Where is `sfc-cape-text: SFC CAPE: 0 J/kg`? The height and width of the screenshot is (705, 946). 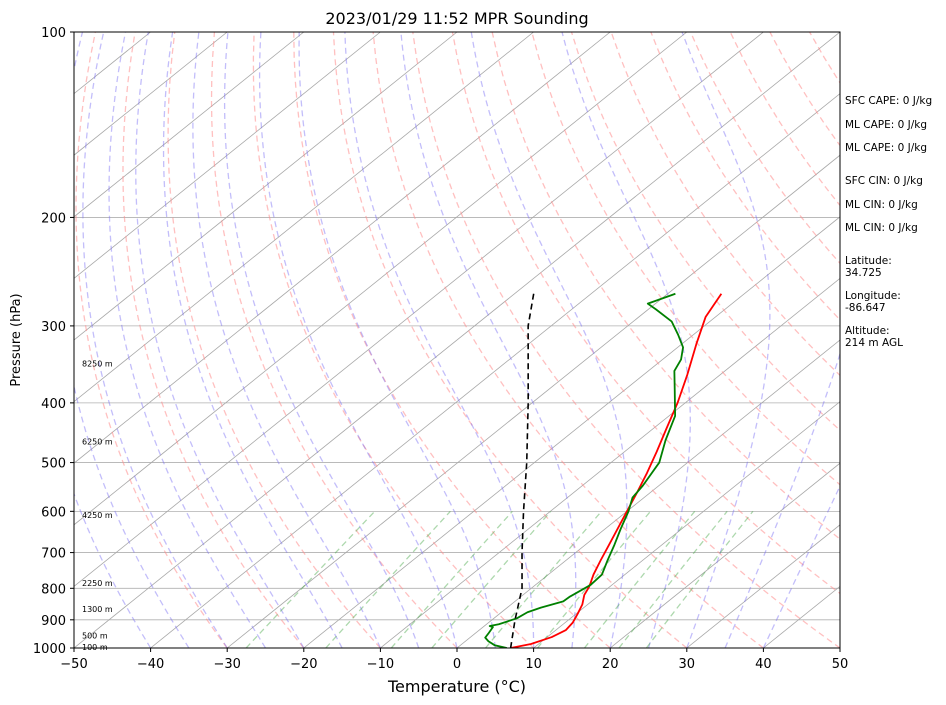 sfc-cape-text: SFC CAPE: 0 J/kg is located at coordinates (888, 101).